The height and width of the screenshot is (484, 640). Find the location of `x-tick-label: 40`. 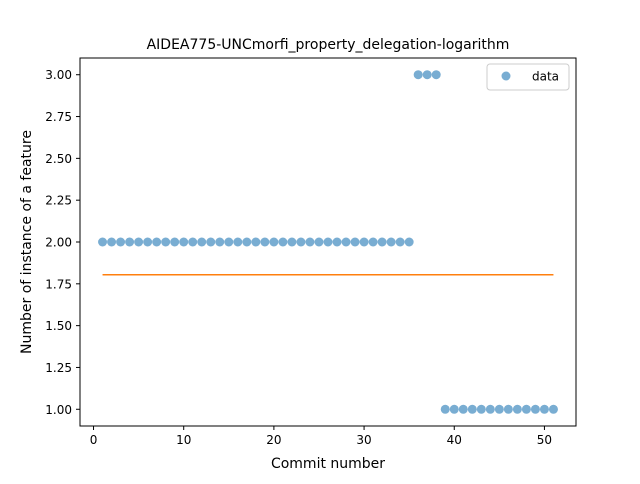

x-tick-label: 40 is located at coordinates (454, 440).